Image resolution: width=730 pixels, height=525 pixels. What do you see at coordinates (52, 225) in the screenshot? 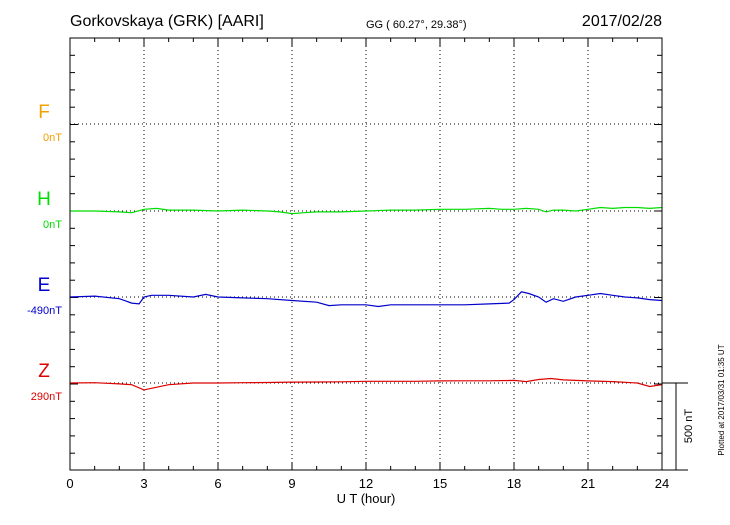
I see `series-baseline-h: 0nT` at bounding box center [52, 225].